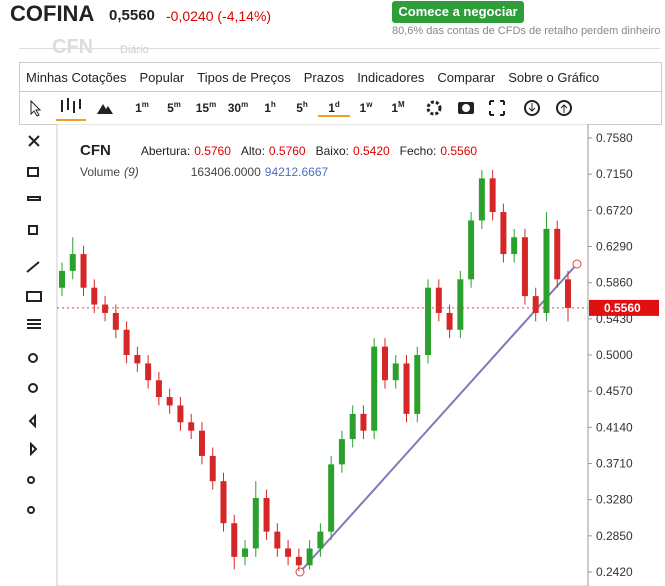 The image size is (665, 586). I want to click on timeframe-button: 1w, so click(366, 108).